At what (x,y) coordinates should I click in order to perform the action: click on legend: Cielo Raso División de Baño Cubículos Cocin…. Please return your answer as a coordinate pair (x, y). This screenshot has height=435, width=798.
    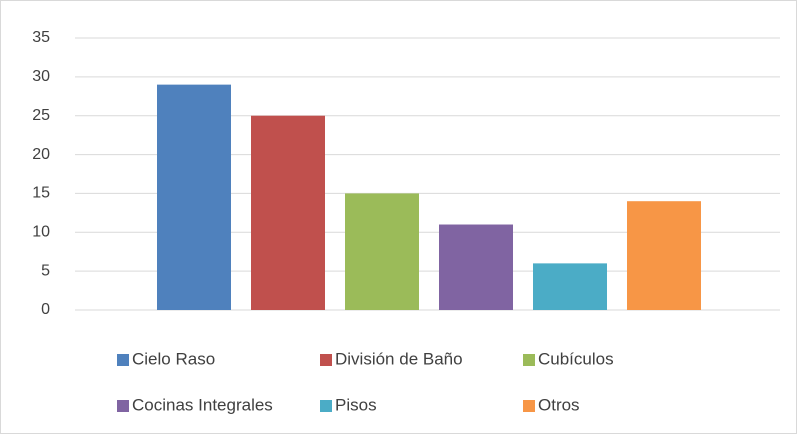
    Looking at the image, I should click on (365, 381).